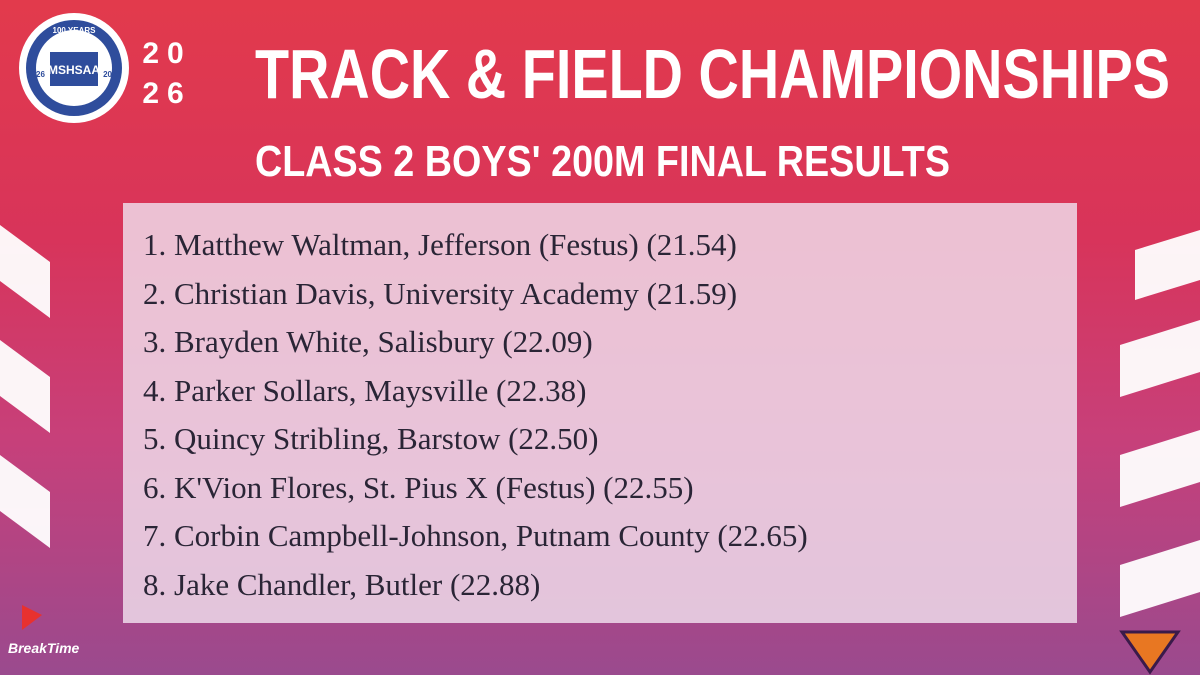  Describe the element at coordinates (166, 53) in the screenshot. I see `year-top: 20` at that location.